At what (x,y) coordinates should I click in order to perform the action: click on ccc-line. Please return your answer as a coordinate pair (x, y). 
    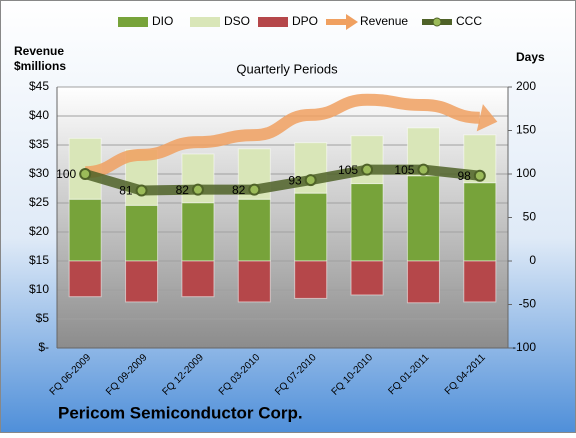
    Looking at the image, I should click on (282, 180).